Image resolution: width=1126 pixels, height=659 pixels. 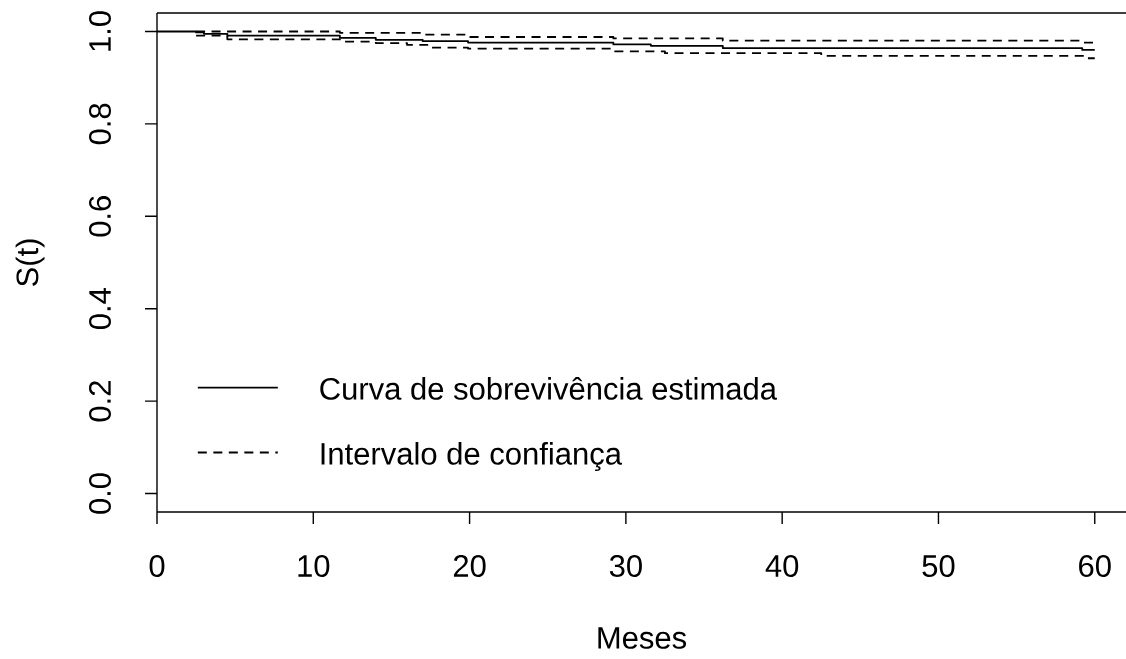 I want to click on x-tick-label: 30, so click(x=625, y=566).